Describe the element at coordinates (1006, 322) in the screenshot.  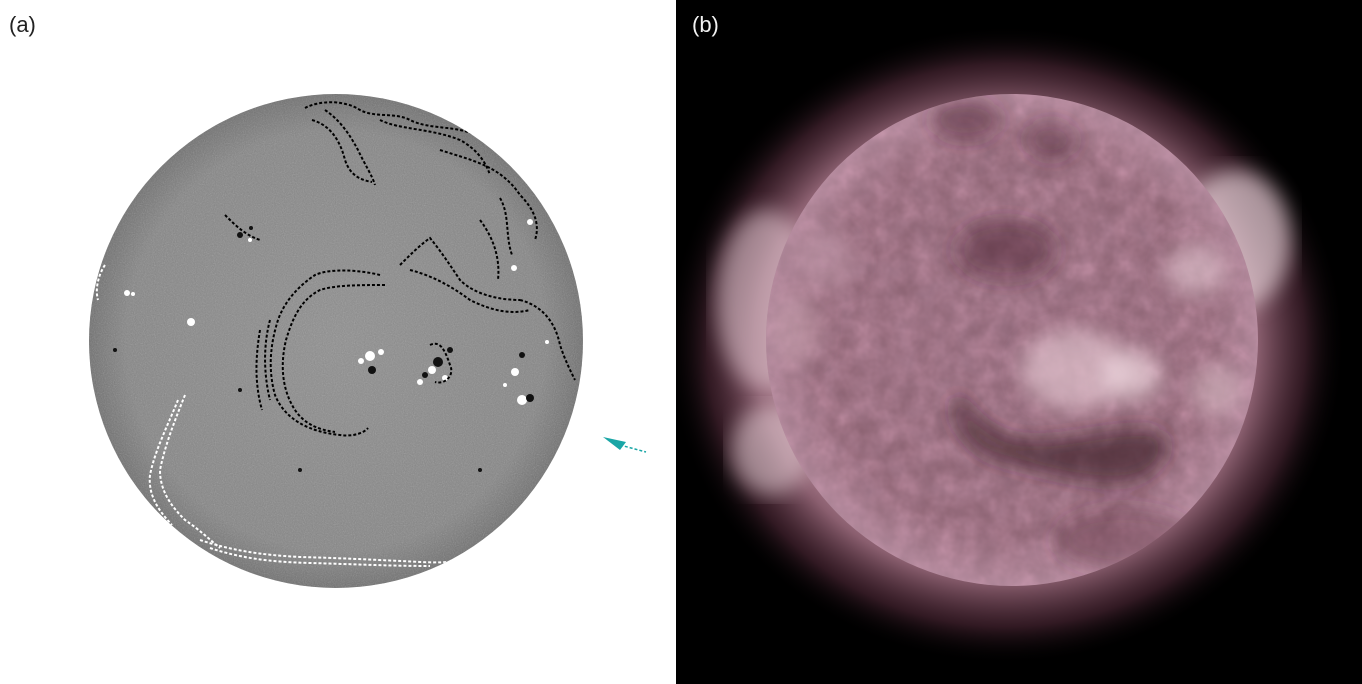
I see `active-regions` at that location.